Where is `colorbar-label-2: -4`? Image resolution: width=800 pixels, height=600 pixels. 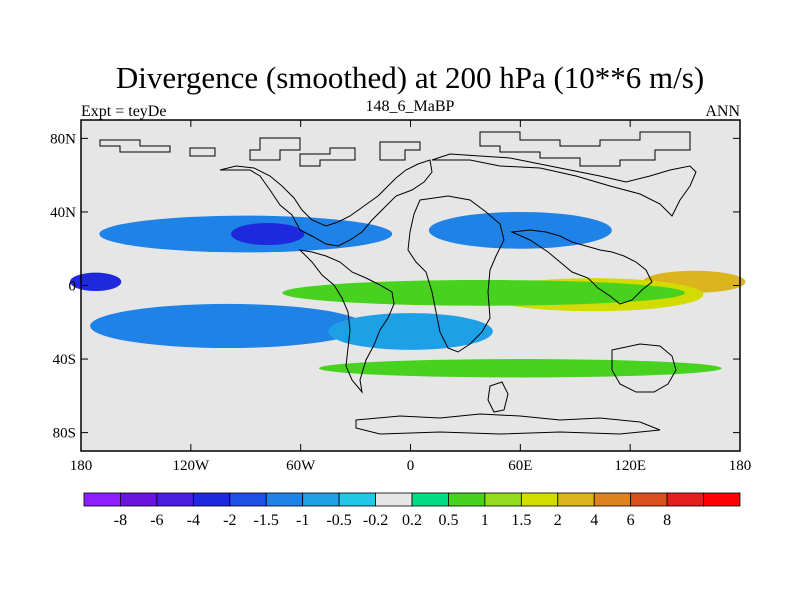
colorbar-label-2: -4 is located at coordinates (193, 520).